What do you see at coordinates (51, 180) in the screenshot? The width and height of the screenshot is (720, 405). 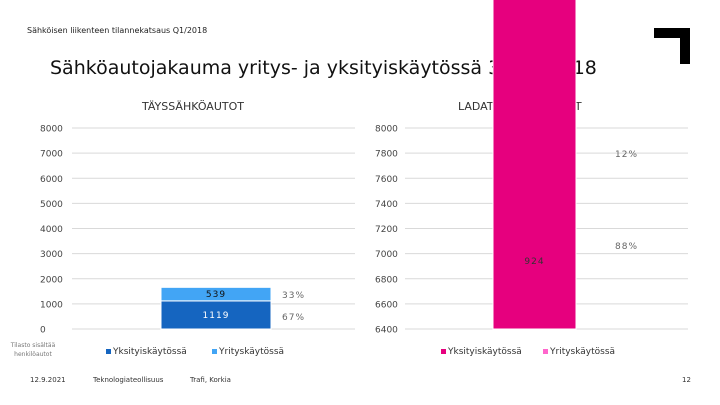 I see `y-tick-label: 6000` at bounding box center [51, 180].